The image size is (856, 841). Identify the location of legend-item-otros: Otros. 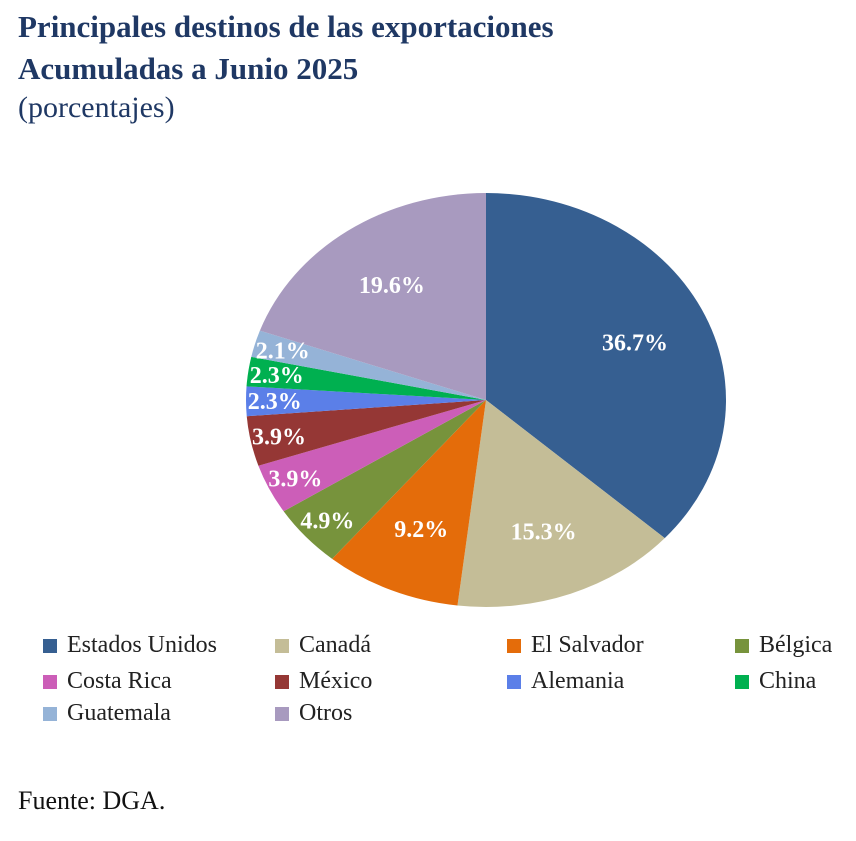
(313, 713).